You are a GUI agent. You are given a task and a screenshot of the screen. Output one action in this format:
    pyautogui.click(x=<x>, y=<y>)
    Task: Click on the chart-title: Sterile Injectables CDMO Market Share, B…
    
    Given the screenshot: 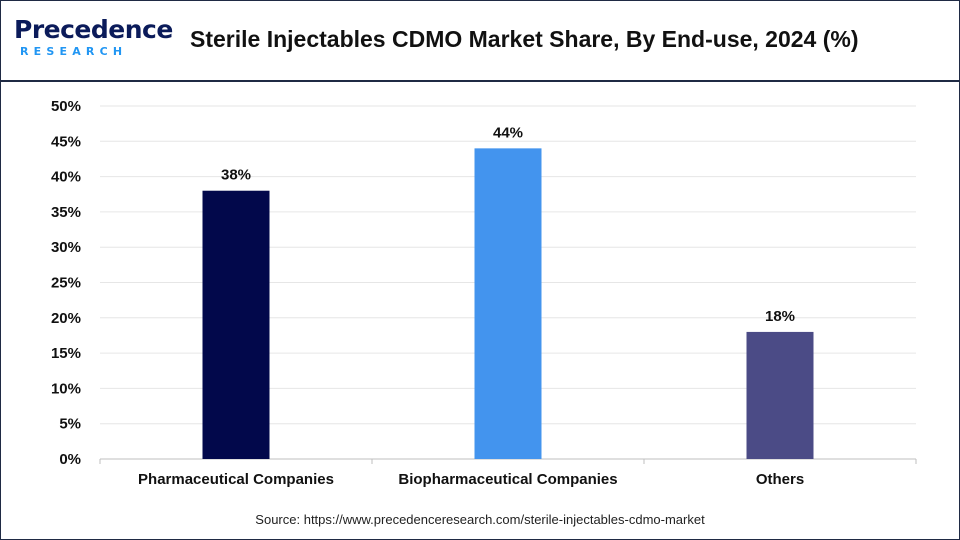 What is the action you would take?
    pyautogui.click(x=524, y=39)
    